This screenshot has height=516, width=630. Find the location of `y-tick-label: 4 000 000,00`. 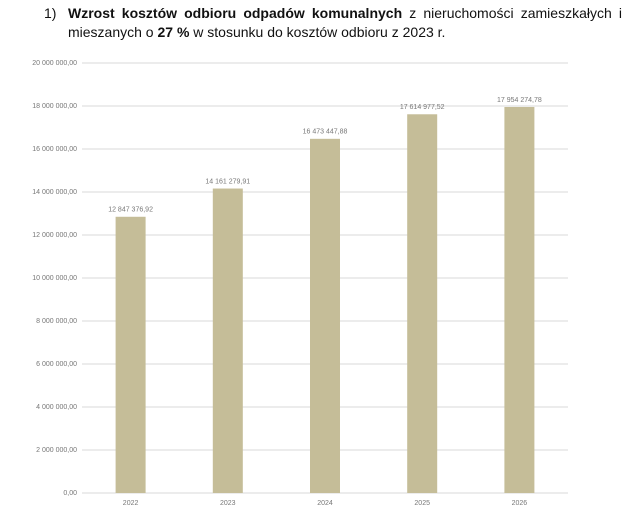

y-tick-label: 4 000 000,00 is located at coordinates (56, 407).